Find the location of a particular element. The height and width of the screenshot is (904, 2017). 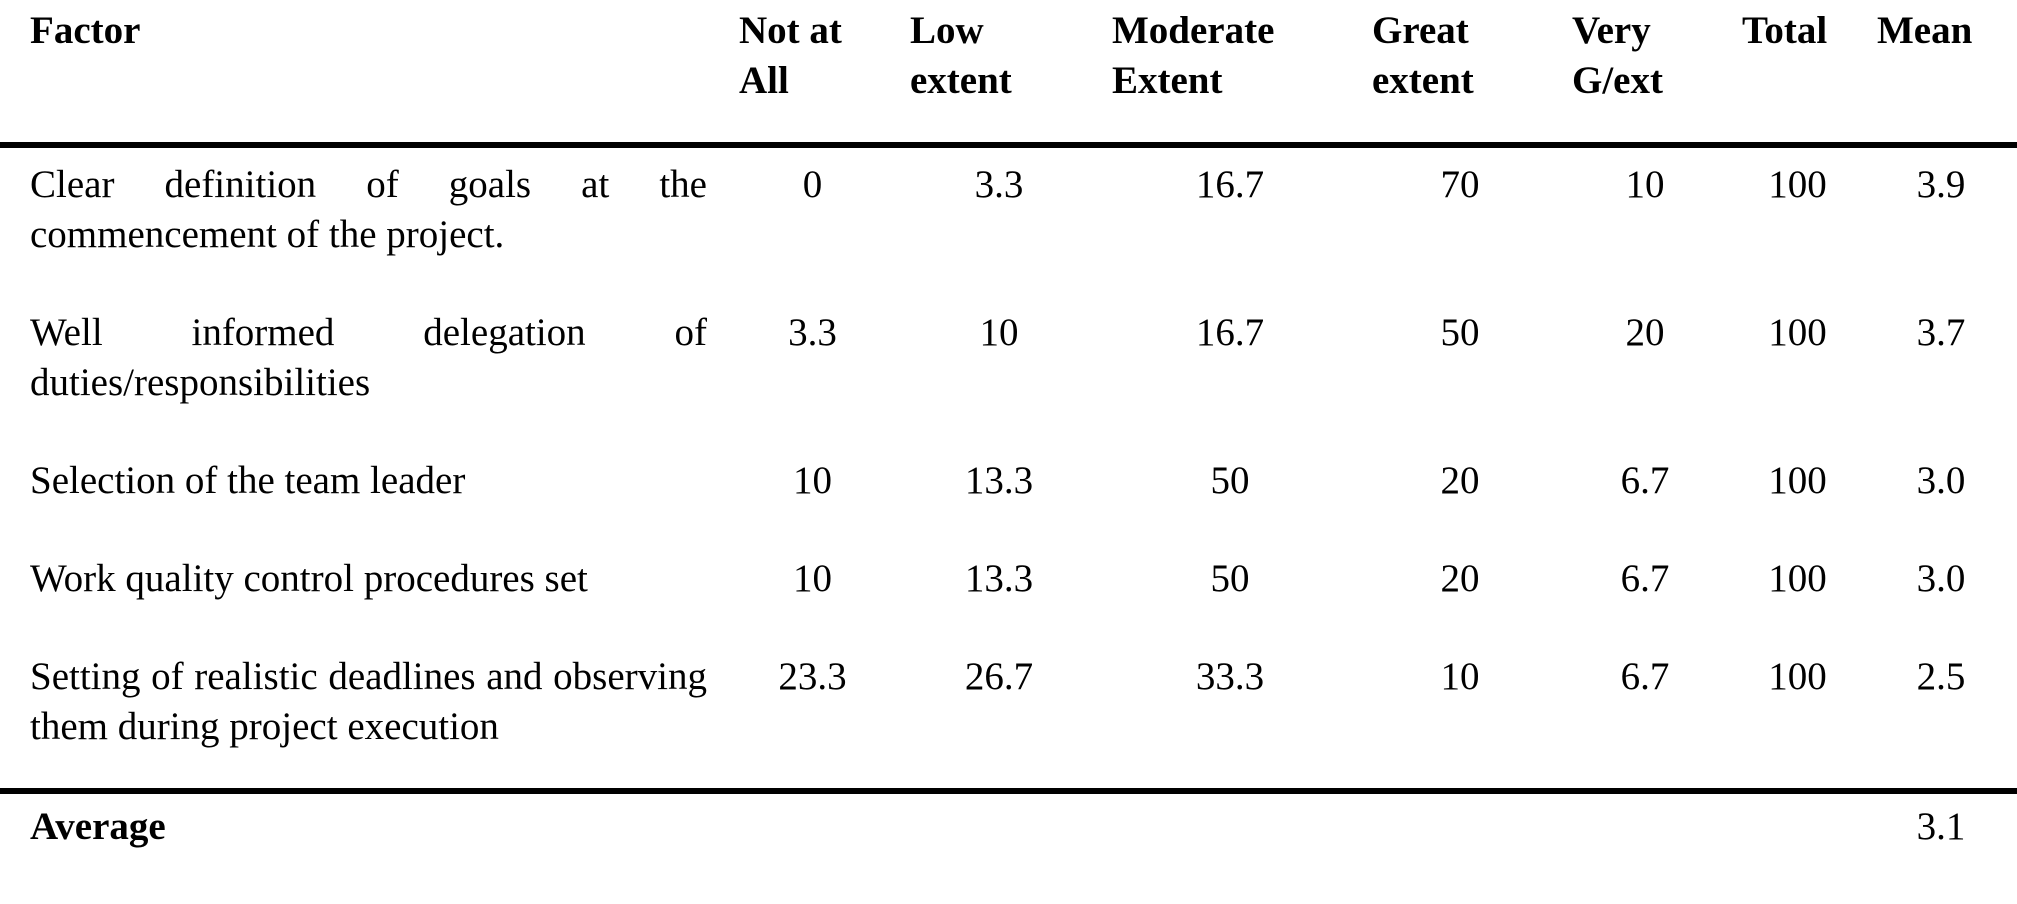

column-header-moderate-extent: Moderate Extent is located at coordinates (1230, 74).